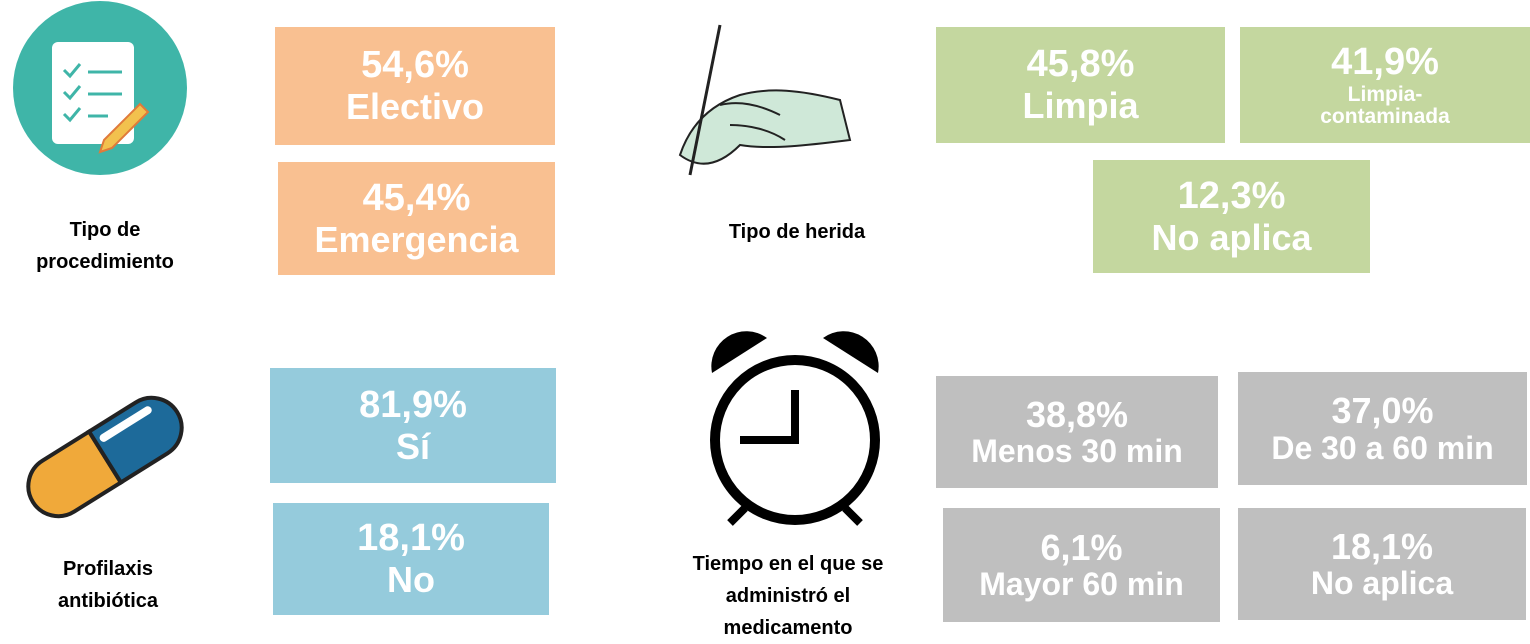  What do you see at coordinates (412, 446) in the screenshot?
I see `stat-label: Sí` at bounding box center [412, 446].